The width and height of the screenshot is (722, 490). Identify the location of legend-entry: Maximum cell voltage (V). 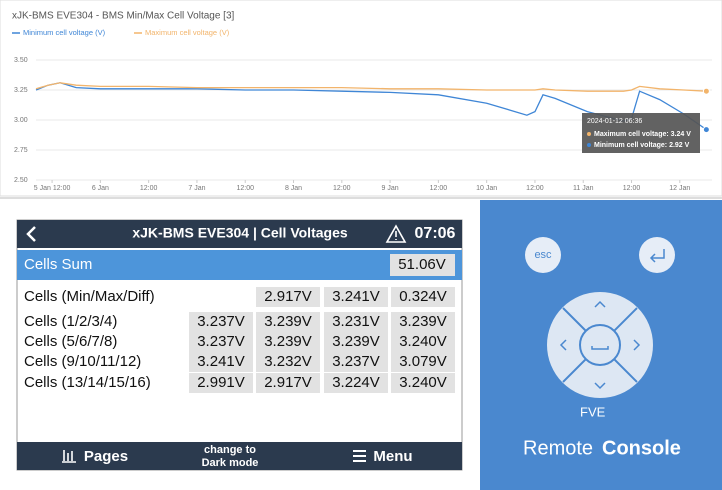
(187, 32).